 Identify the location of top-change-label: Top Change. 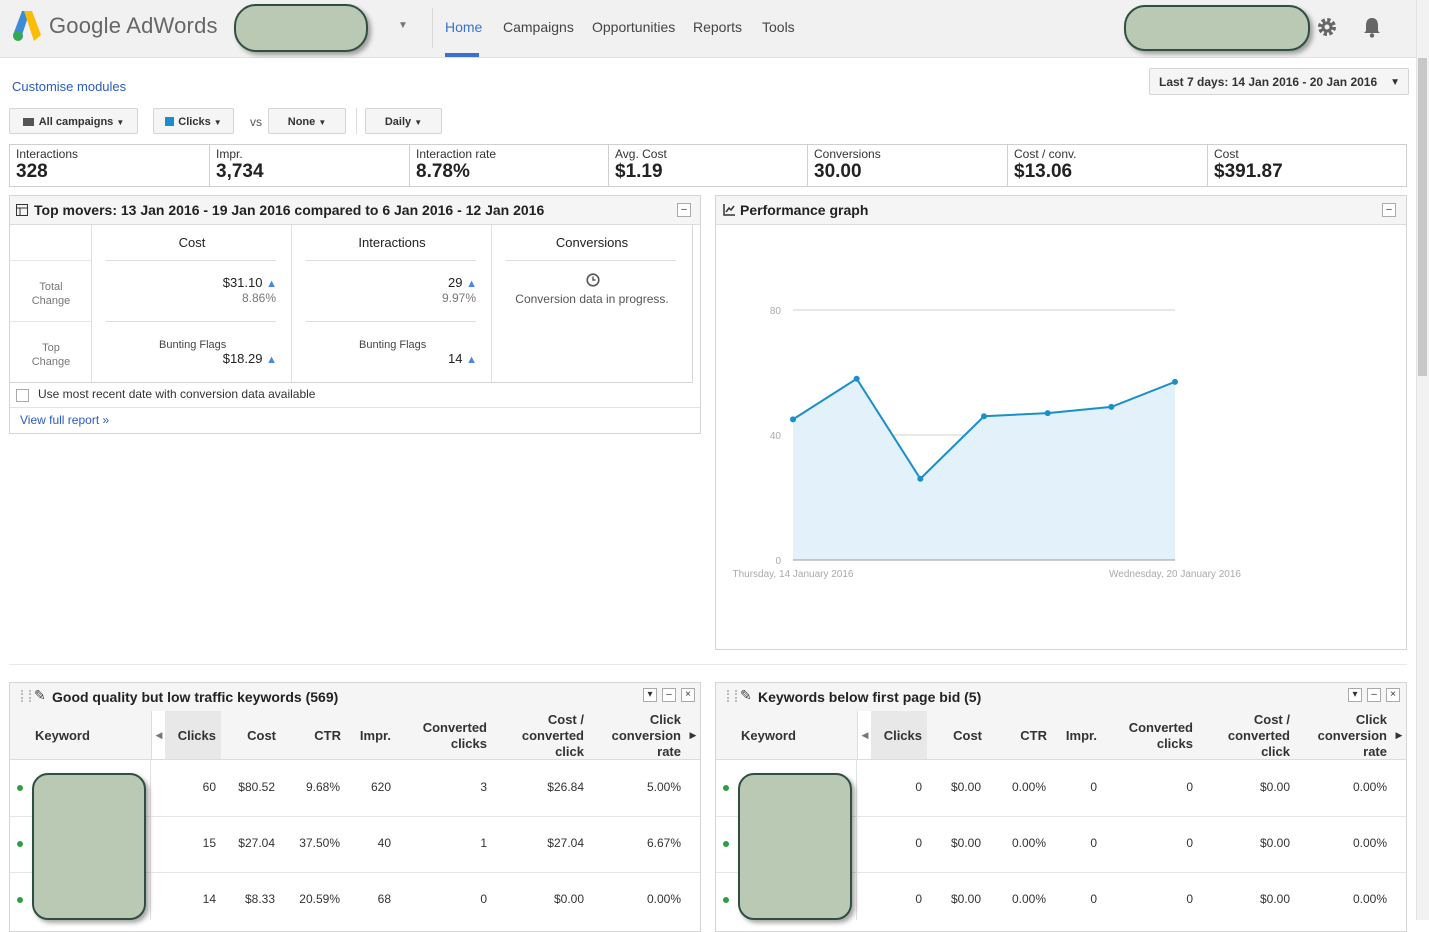
(51, 355).